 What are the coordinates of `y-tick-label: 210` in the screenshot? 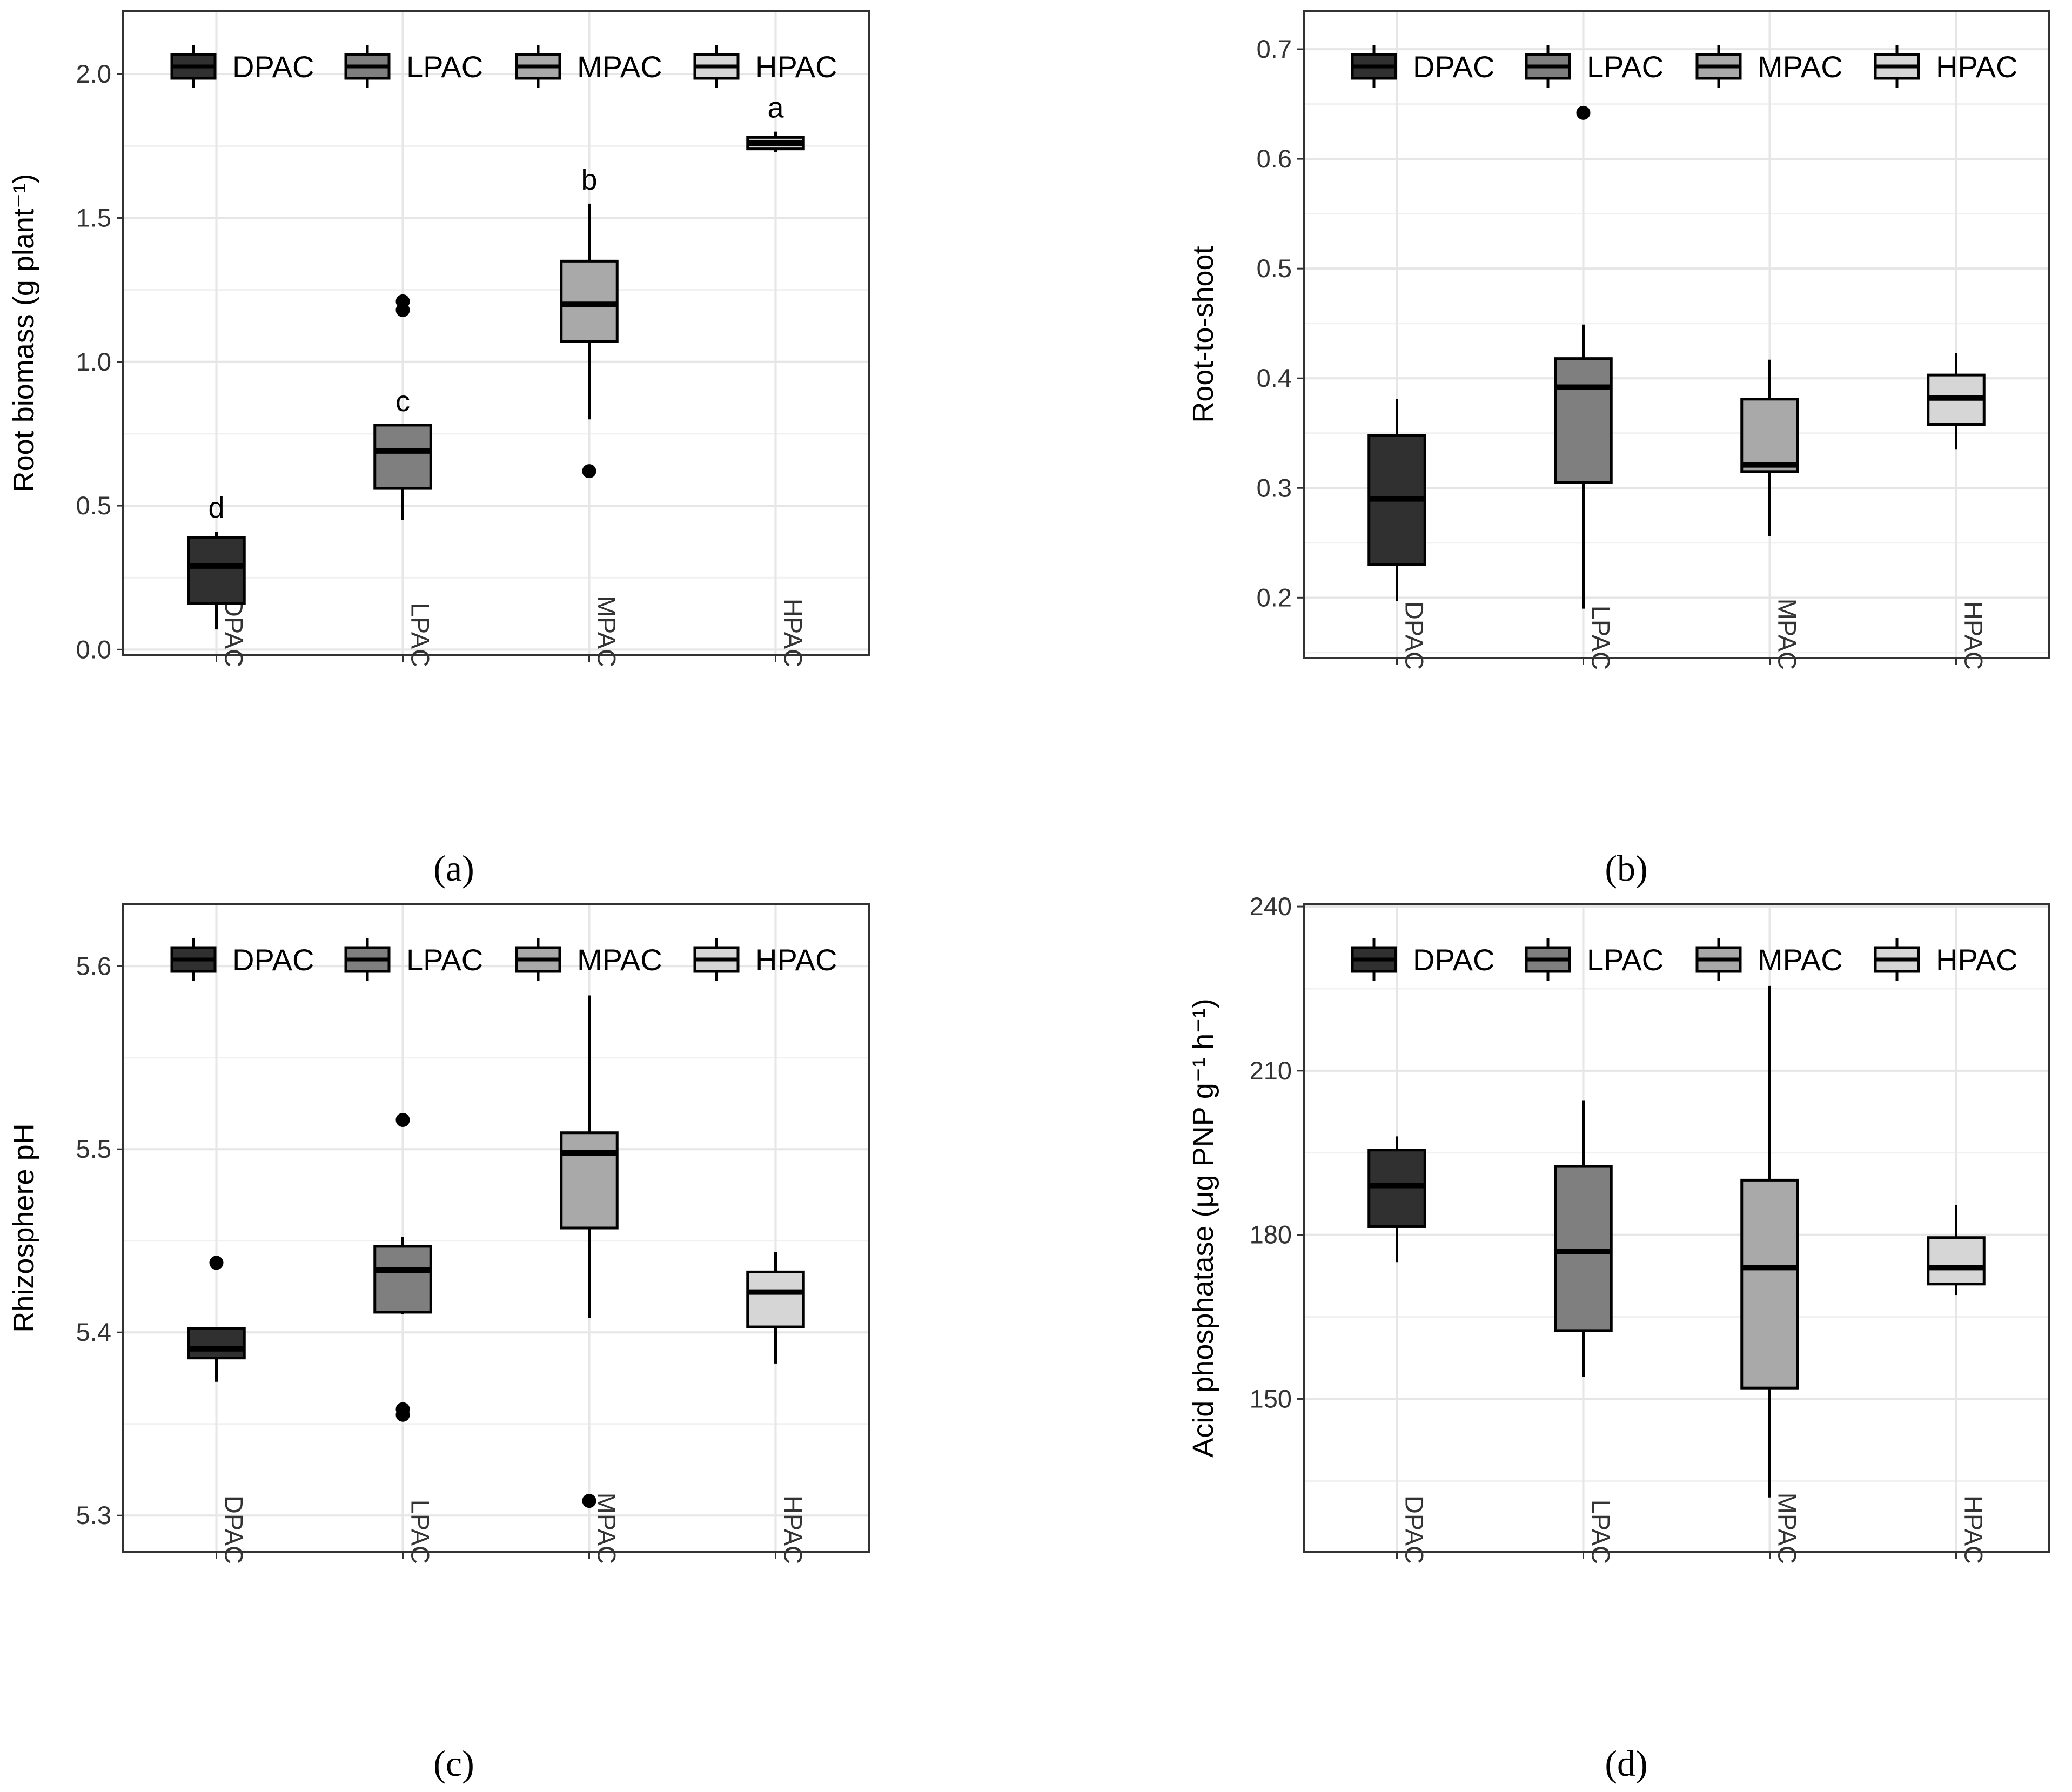 It's located at (1271, 1070).